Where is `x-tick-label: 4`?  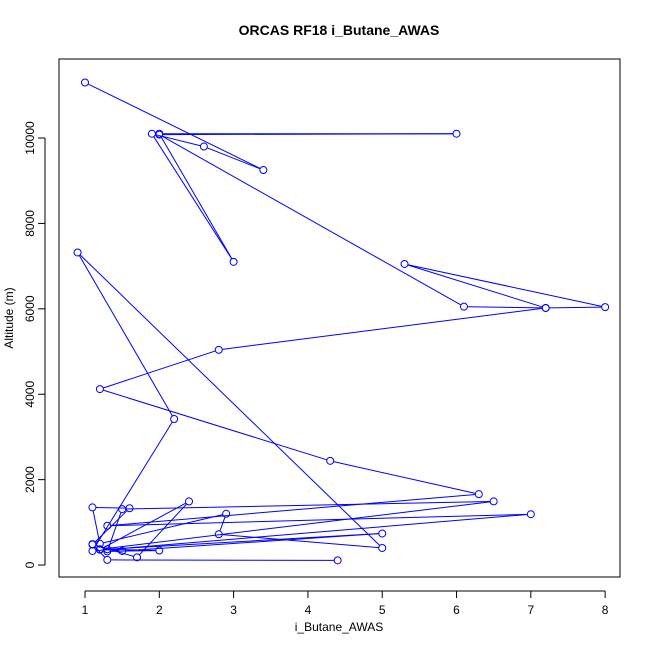 x-tick-label: 4 is located at coordinates (308, 610).